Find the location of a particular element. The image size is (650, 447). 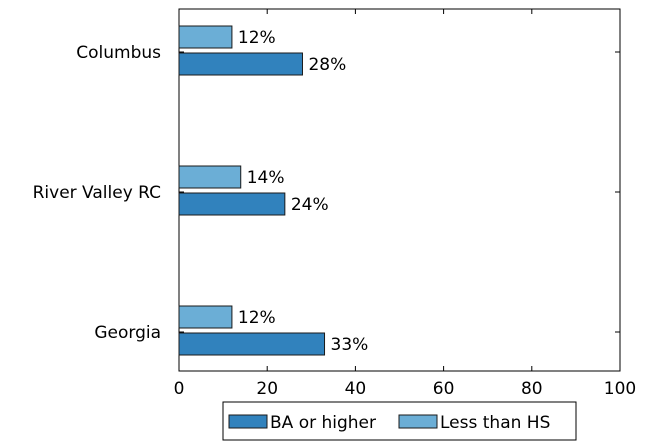

category-label: Columbus is located at coordinates (118, 53).